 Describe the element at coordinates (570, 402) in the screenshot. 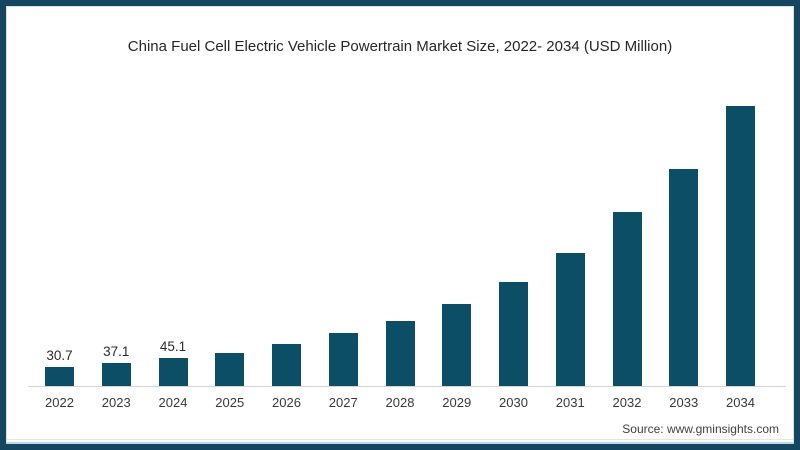

I see `x-axis-label-2031: 2031` at that location.